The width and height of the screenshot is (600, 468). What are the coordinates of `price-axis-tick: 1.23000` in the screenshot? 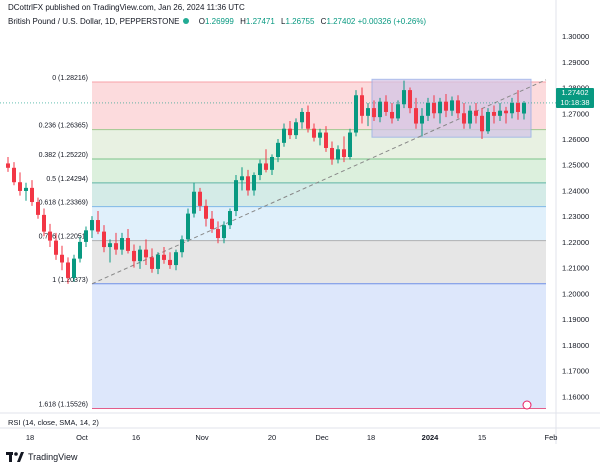 It's located at (575, 216).